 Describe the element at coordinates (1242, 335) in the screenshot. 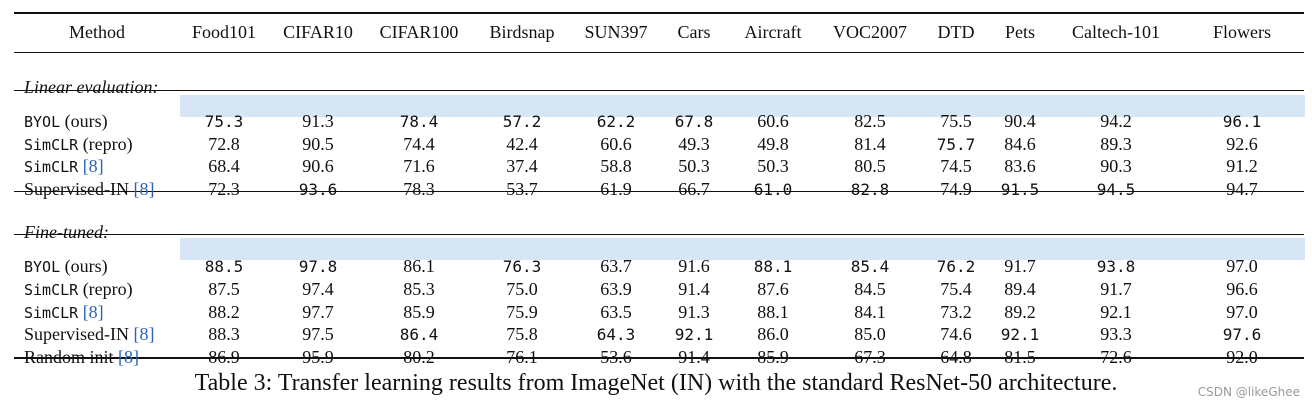

I see `value-cell: 97.6` at that location.